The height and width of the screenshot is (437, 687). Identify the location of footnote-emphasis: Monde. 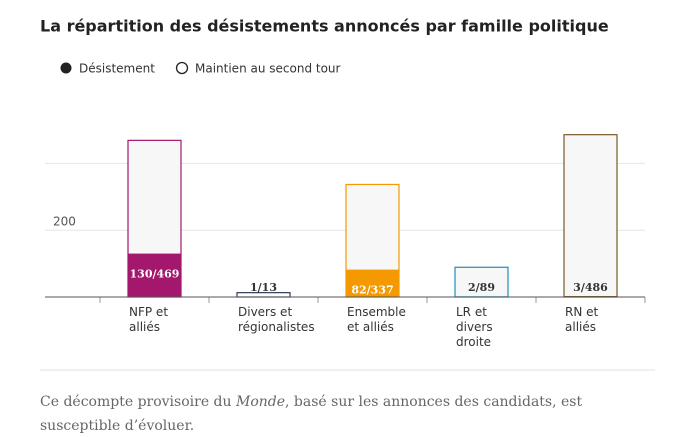
(260, 402).